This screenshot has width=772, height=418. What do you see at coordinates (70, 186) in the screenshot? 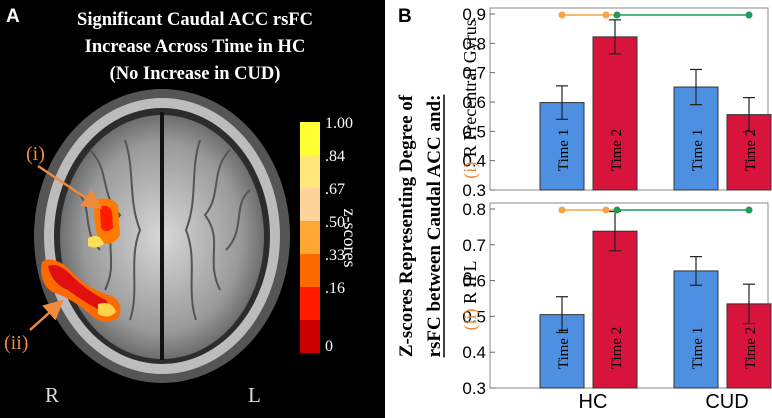
I see `arrow-i` at bounding box center [70, 186].